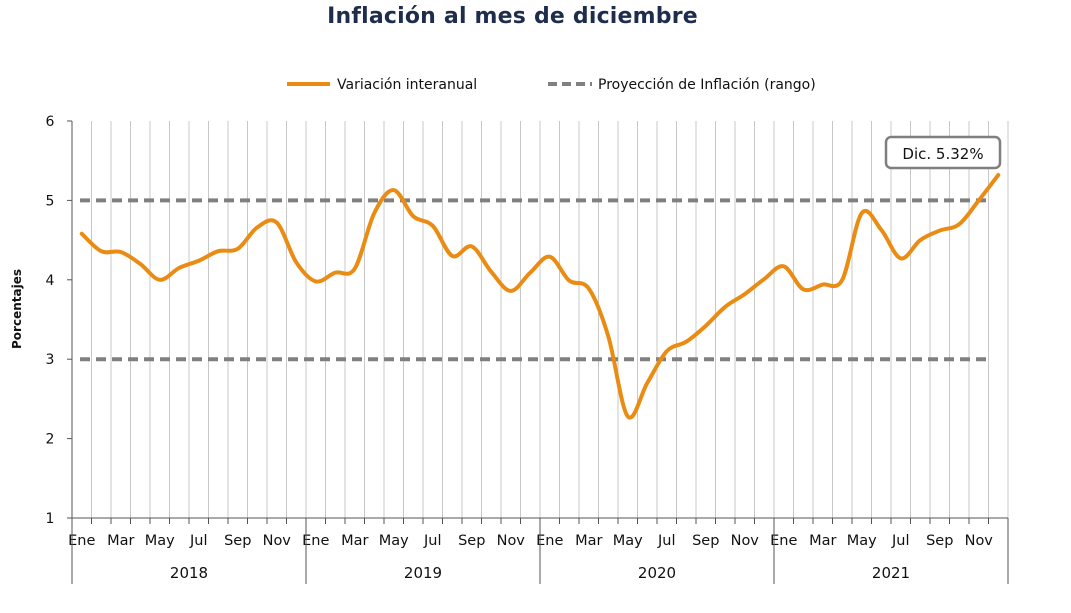 The width and height of the screenshot is (1071, 613). I want to click on legend-label-proyeccion: Proyección de Inflación (rango), so click(707, 85).